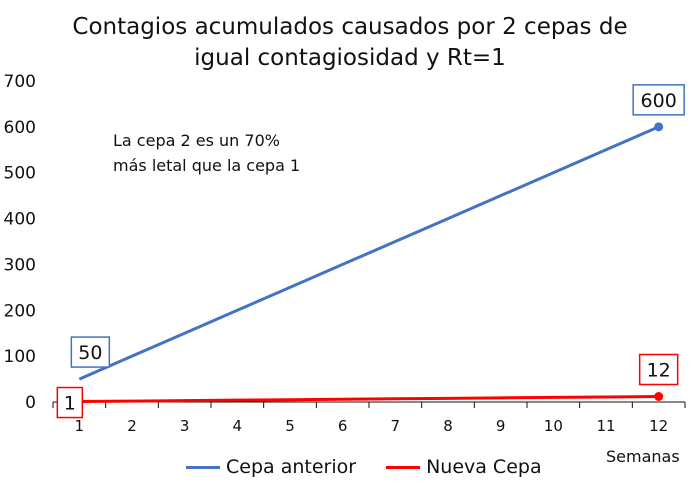  I want to click on legend-item-series-1: Cepa anterior, so click(271, 467).